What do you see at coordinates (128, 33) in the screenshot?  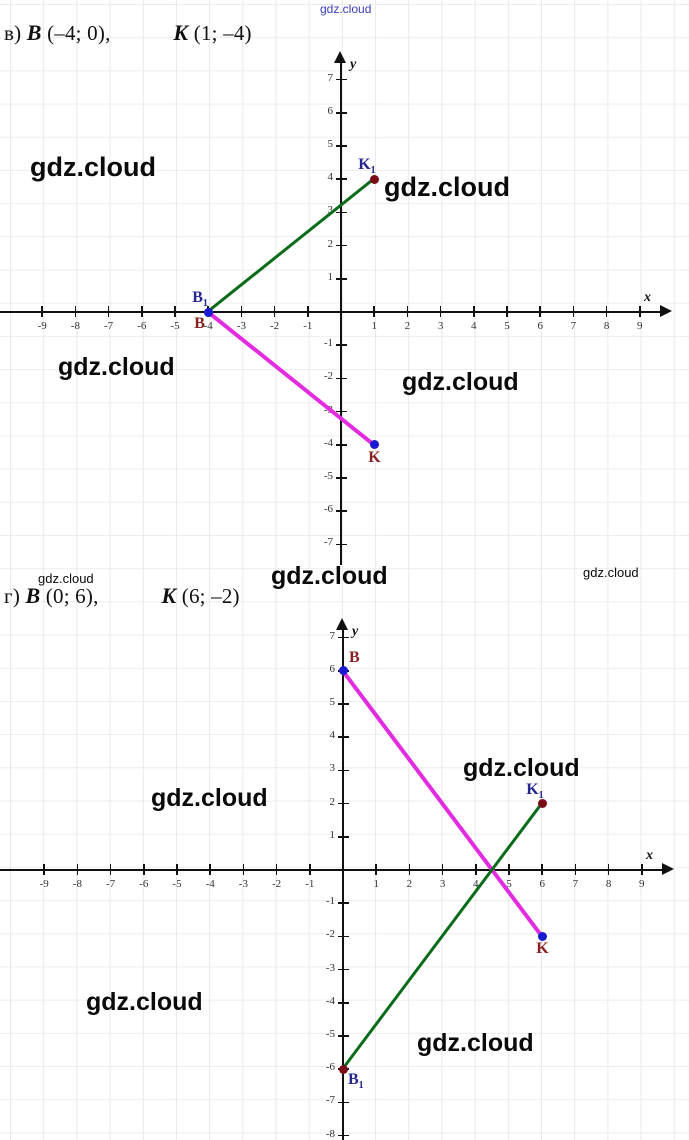 I see `problem-heading-v: в) B (–4; 0), K (1; –4)` at bounding box center [128, 33].